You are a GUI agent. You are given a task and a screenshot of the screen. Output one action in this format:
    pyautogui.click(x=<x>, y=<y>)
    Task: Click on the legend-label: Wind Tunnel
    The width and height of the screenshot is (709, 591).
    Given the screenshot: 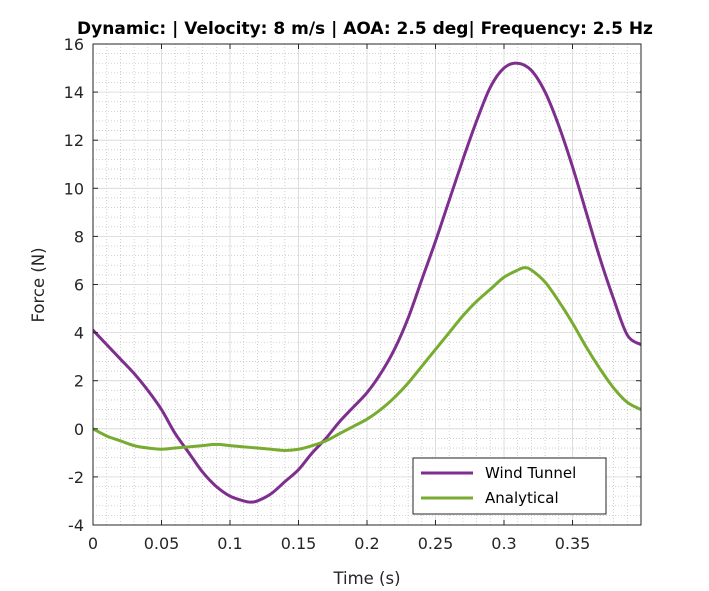 What is the action you would take?
    pyautogui.click(x=530, y=473)
    